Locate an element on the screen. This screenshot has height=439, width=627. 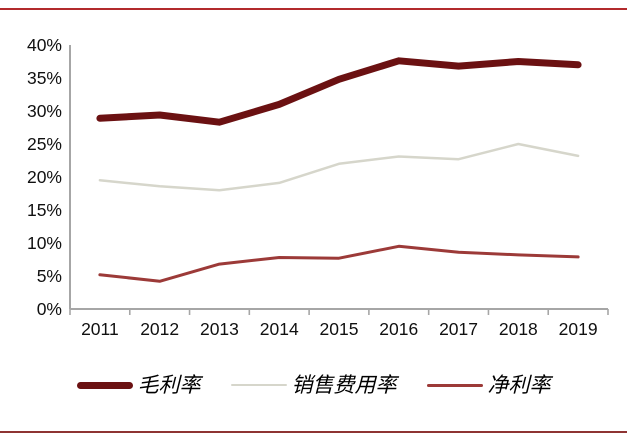
y-axis-tick-label: 15% is located at coordinates (44, 210).